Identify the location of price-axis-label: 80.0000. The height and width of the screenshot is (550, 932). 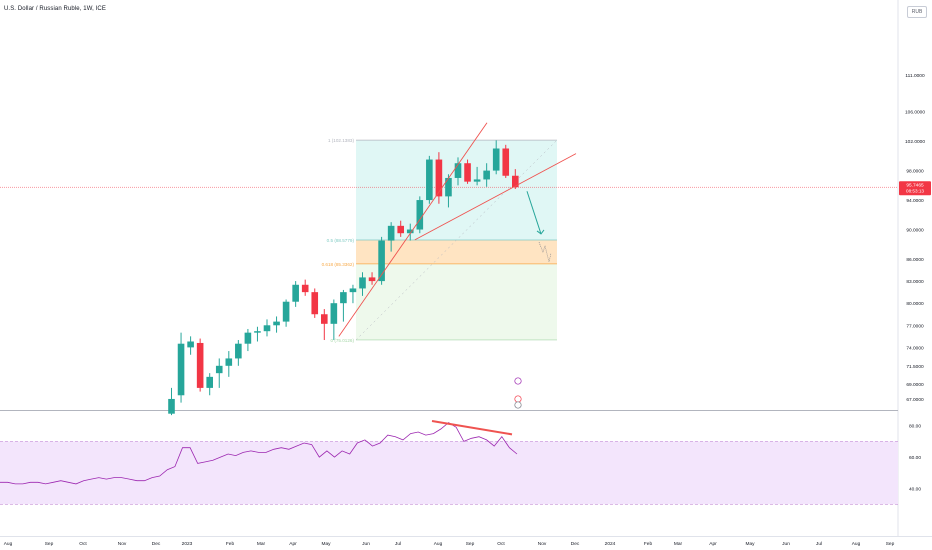
(915, 304).